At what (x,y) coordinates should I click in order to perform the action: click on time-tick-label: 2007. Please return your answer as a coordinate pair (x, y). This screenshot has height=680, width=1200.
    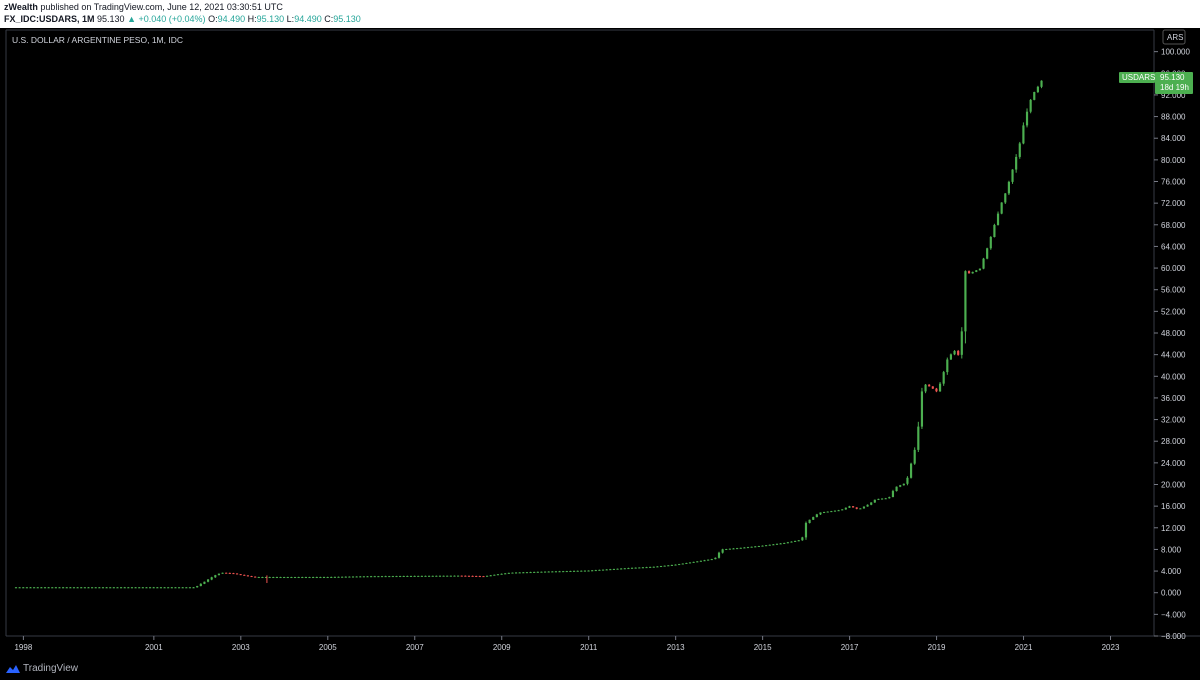
    Looking at the image, I should click on (415, 647).